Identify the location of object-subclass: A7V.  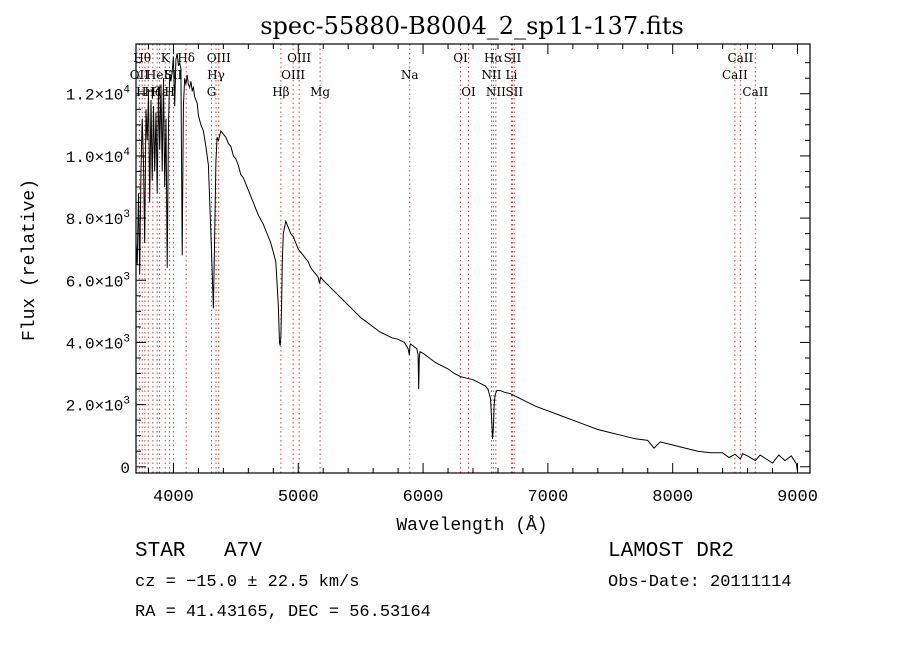
(243, 551).